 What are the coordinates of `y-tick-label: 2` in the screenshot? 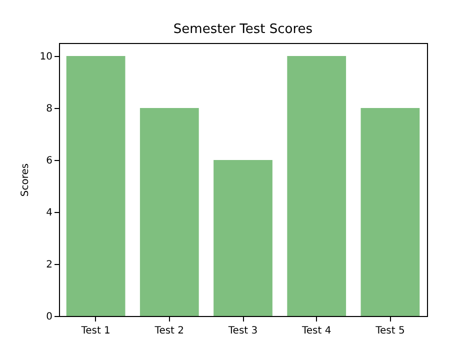 It's located at (49, 265).